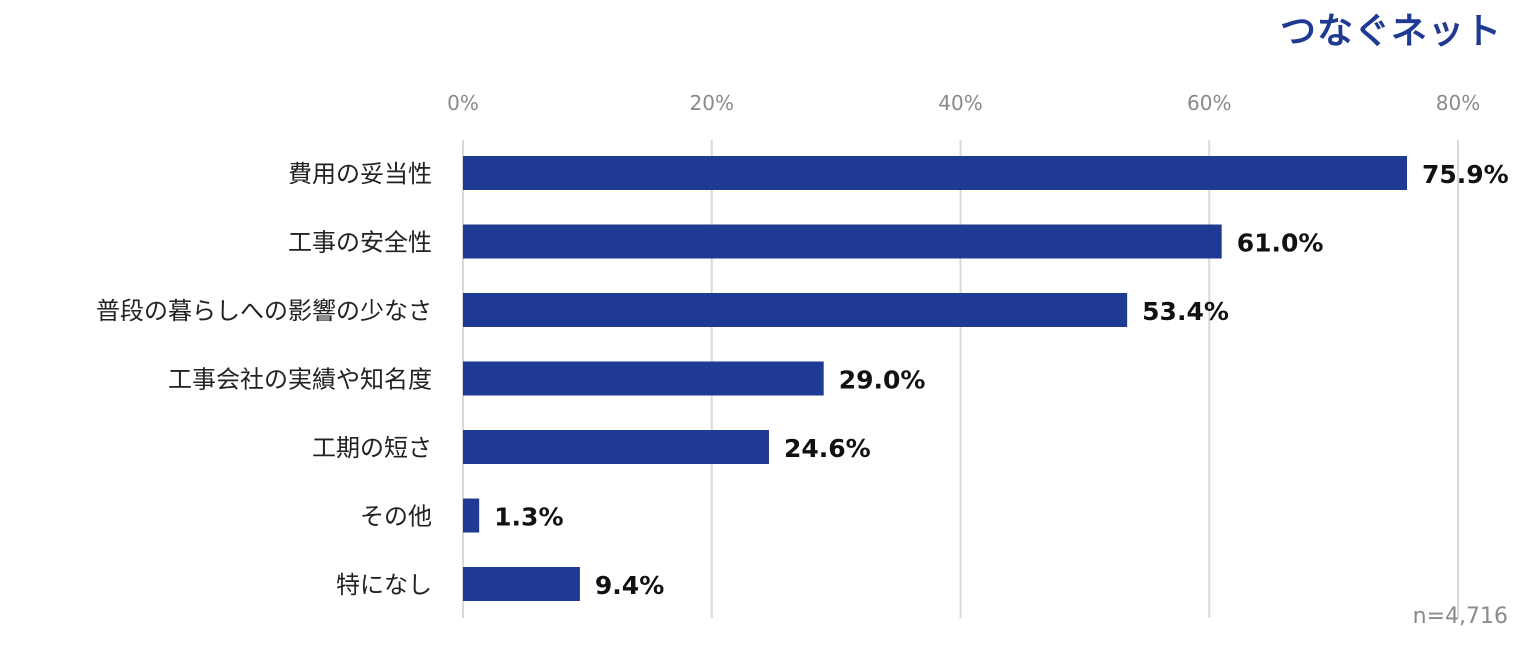 This screenshot has width=1524, height=658. What do you see at coordinates (360, 174) in the screenshot?
I see `category-label: 費用の妥当性` at bounding box center [360, 174].